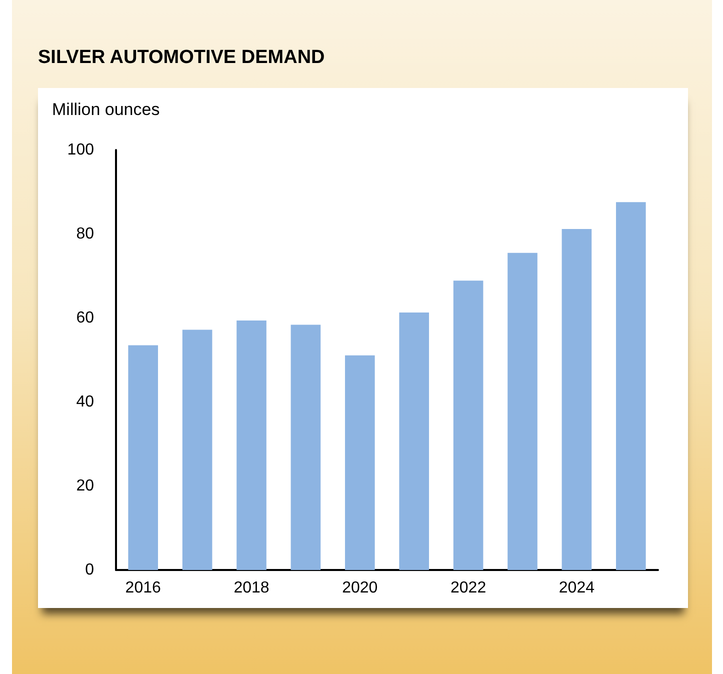 Image resolution: width=723 pixels, height=674 pixels. What do you see at coordinates (576, 588) in the screenshot?
I see `x-tick-label: 2024` at bounding box center [576, 588].